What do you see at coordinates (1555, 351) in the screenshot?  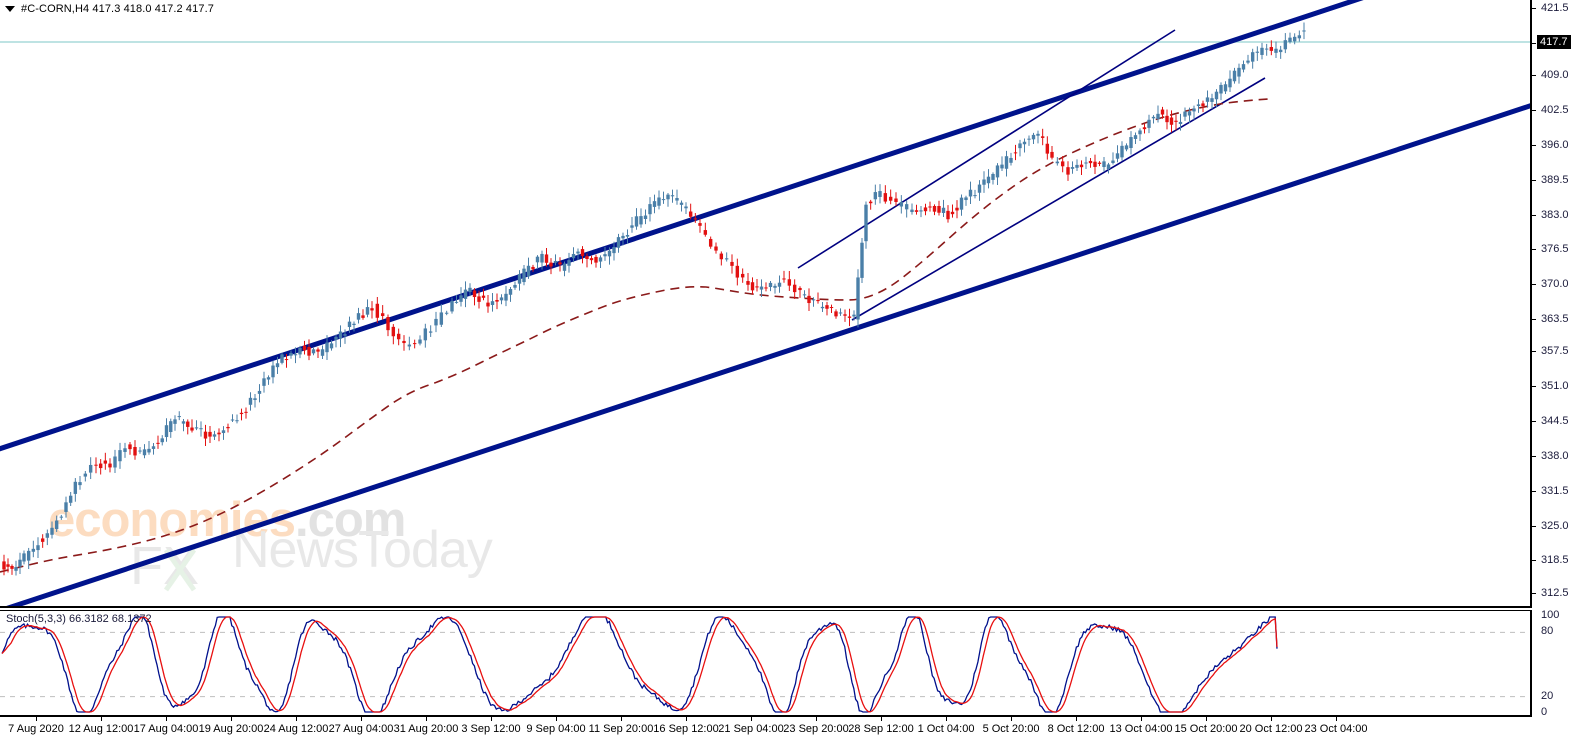 I see `price-axis-label: 357.5` at bounding box center [1555, 351].